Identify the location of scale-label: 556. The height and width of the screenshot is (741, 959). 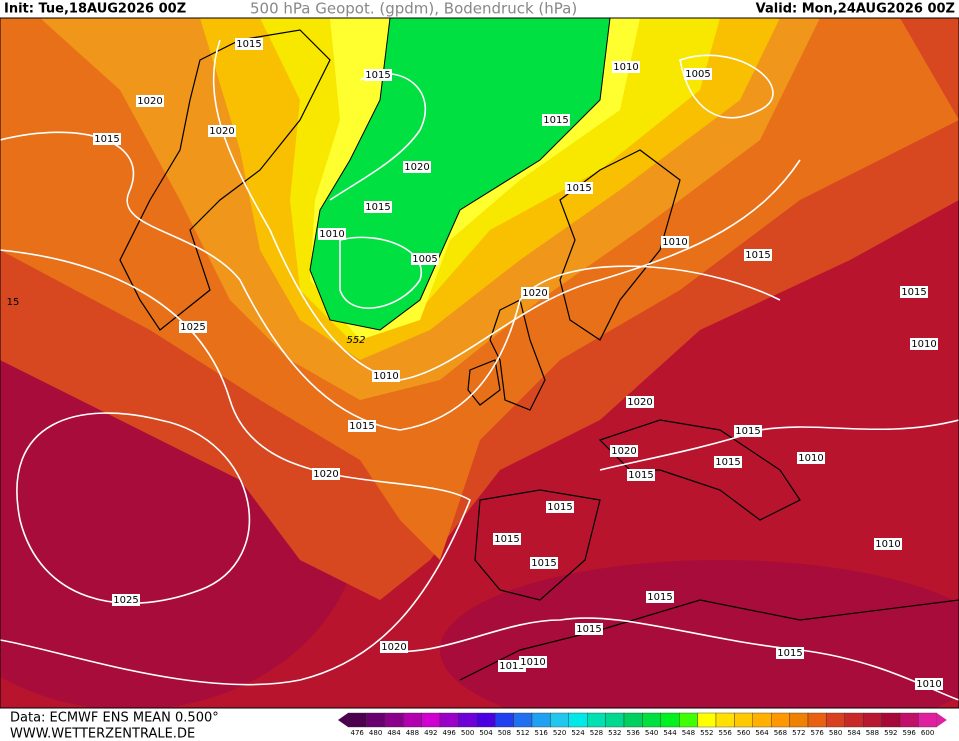
(726, 733).